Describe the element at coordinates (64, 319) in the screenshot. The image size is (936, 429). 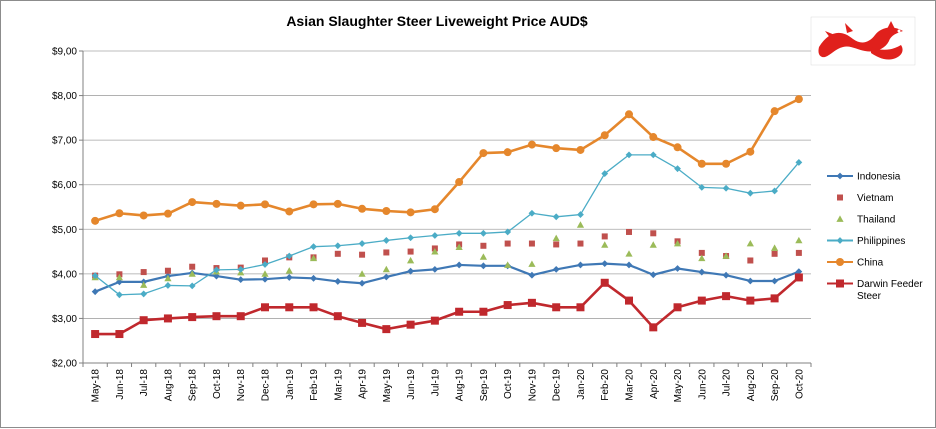
I see `y-tick-label: $3,00` at that location.